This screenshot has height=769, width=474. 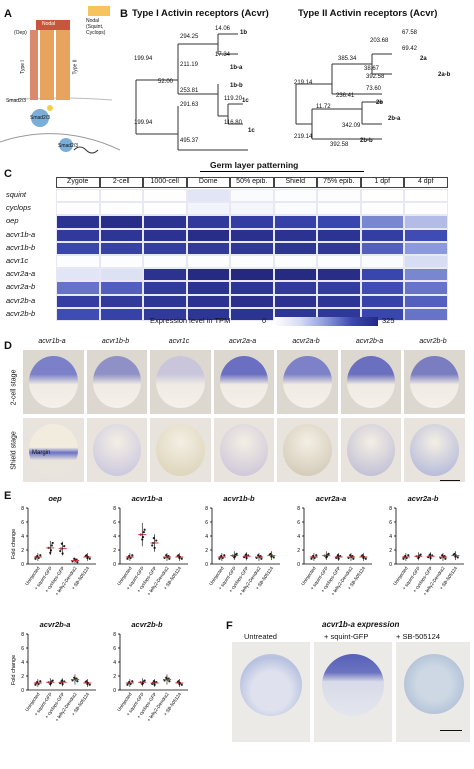 I want to click on dot-plot-title-0: oep, so click(x=55, y=498).